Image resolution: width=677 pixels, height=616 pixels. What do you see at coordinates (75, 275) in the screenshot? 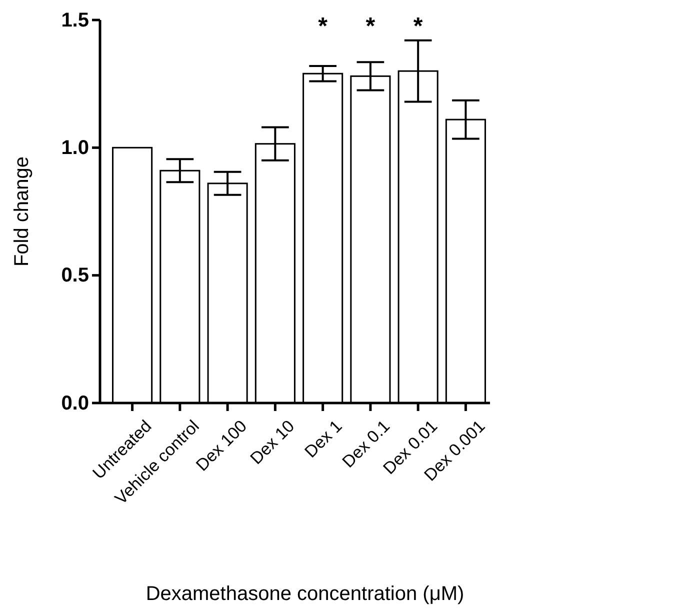
I see `y-tick-label: 0.5` at bounding box center [75, 275].